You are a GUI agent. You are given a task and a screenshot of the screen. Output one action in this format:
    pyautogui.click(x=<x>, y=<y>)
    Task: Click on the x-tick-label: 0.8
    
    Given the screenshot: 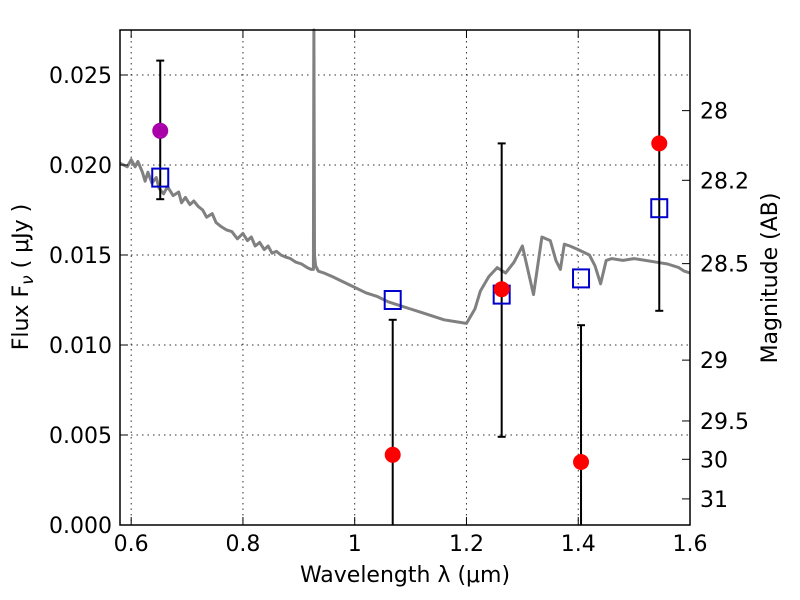 What is the action you would take?
    pyautogui.click(x=242, y=544)
    